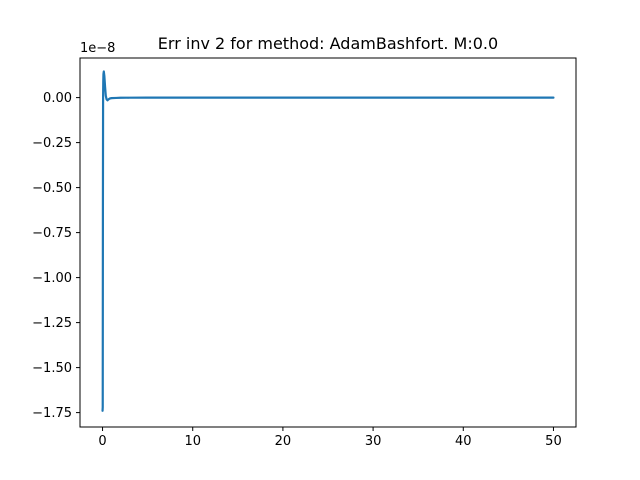  I want to click on x-axis: 0 10 20 30 40 50, so click(330, 438).